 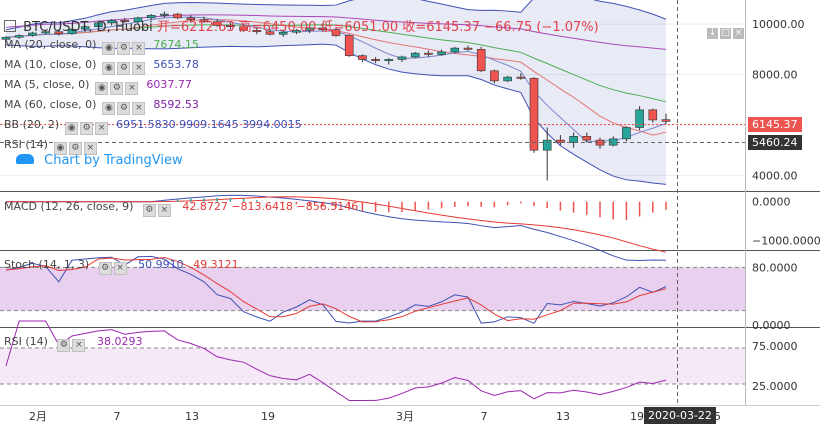 I want to click on indicator-name: BB (20, 2), so click(x=32, y=124).